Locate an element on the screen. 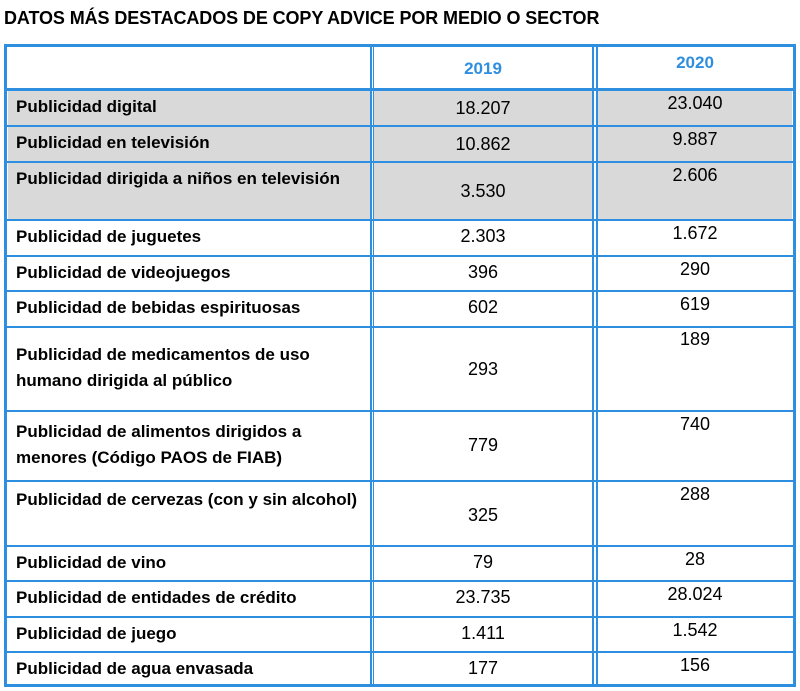  value-2019-text: 325 is located at coordinates (483, 515).